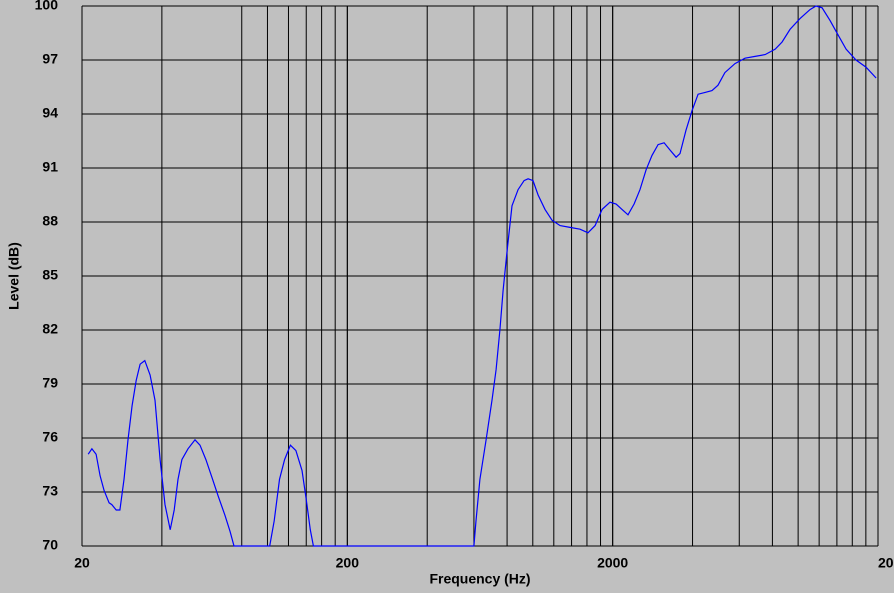  Describe the element at coordinates (479, 579) in the screenshot. I see `x-axis-label: Frequency (Hz)` at that location.